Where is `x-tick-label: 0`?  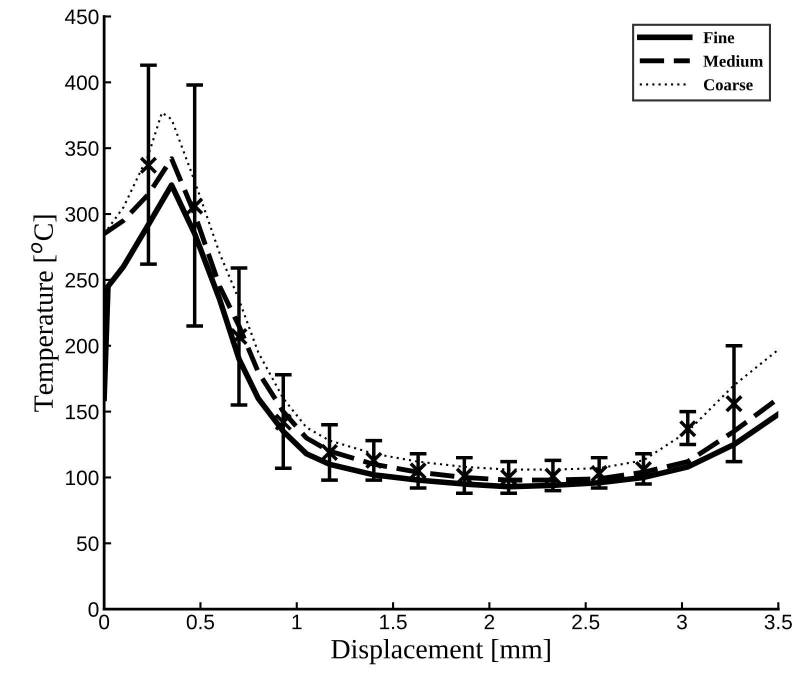
x-tick-label: 0 is located at coordinates (104, 622).